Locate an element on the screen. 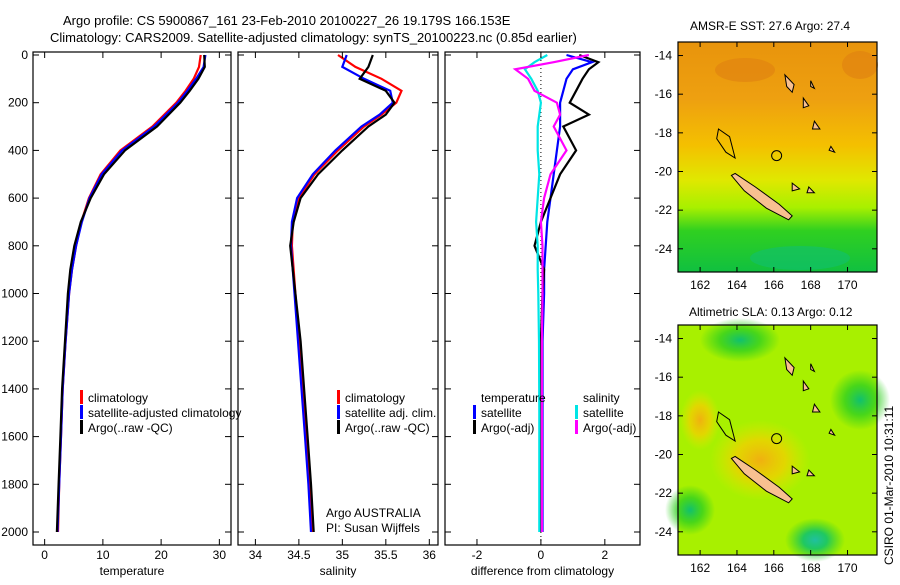  sst-map-axes: 162 164 166 168 170 -14 -16 -18 -20 -22 -24 is located at coordinates (766, 166).